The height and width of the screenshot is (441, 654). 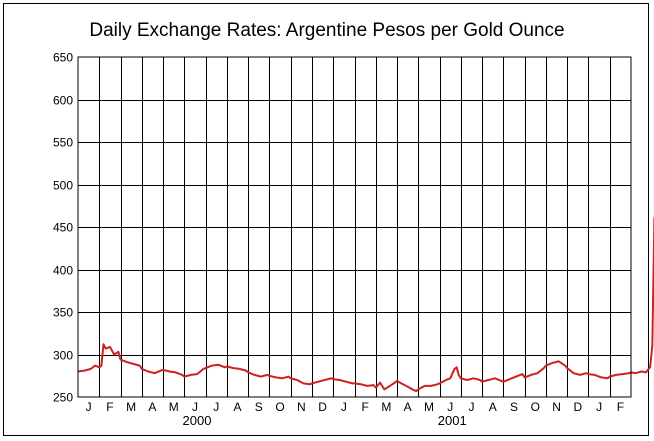 I want to click on y-tick-label: 600, so click(x=63, y=101).